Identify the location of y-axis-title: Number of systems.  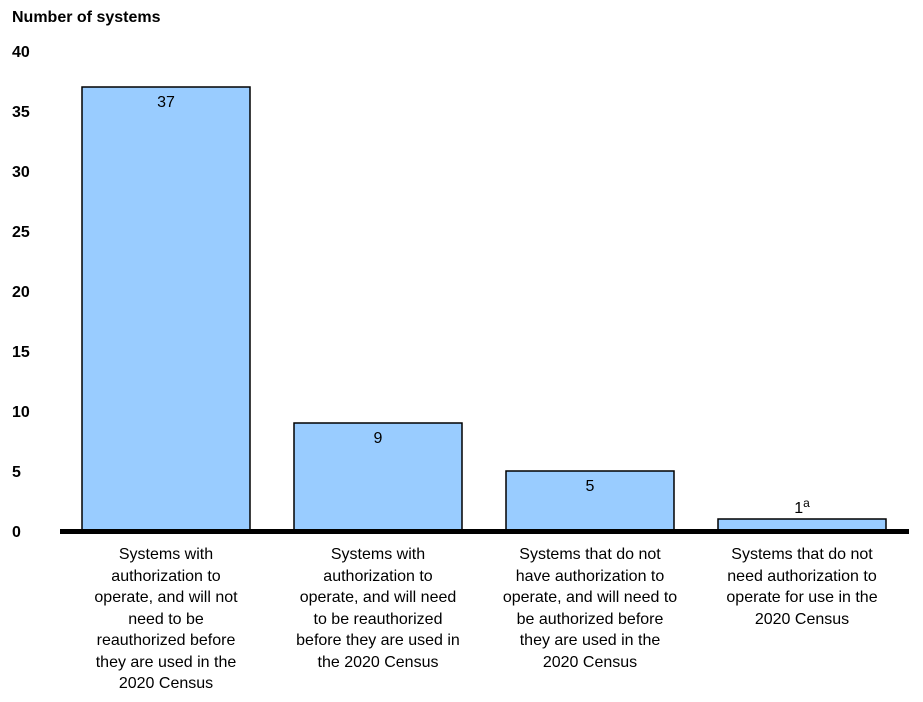
(86, 17).